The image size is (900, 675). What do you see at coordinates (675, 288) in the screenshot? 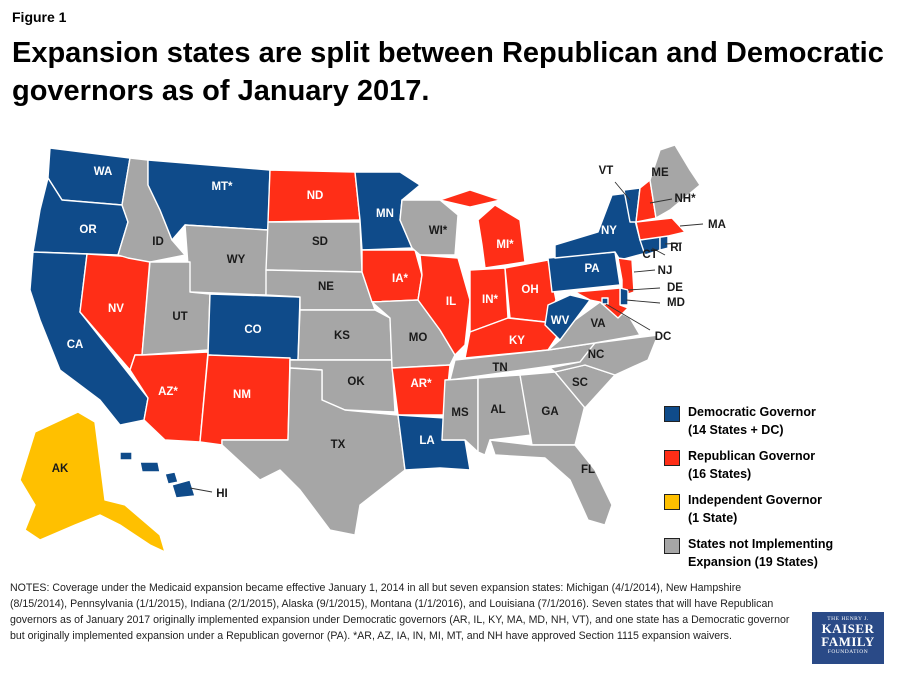
I see `state-label-de: DE` at bounding box center [675, 288].